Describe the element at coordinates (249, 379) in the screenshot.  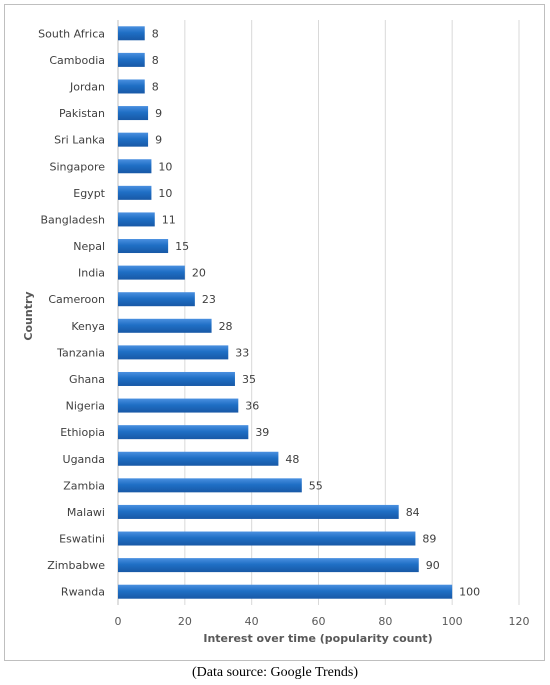
I see `data-label: 35` at that location.